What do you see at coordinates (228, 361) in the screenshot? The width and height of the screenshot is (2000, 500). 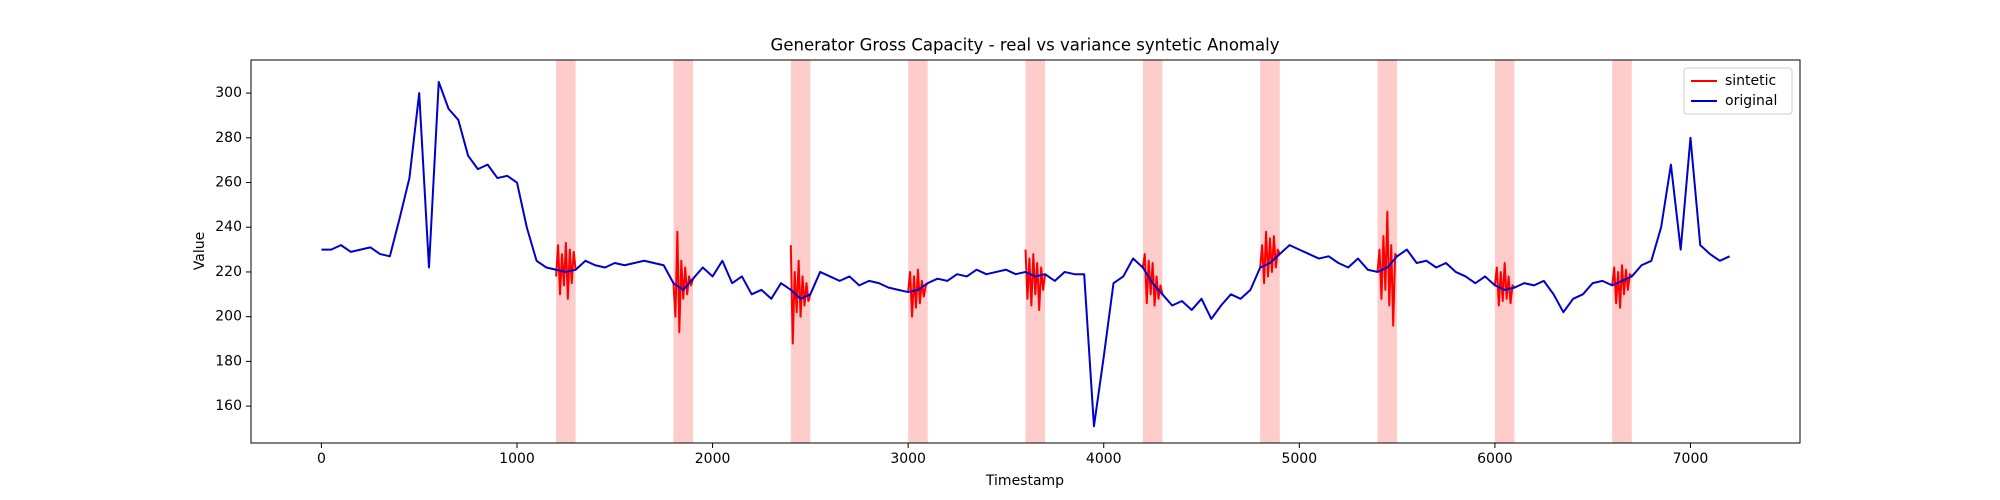 I see `y-tick-label: 180` at bounding box center [228, 361].